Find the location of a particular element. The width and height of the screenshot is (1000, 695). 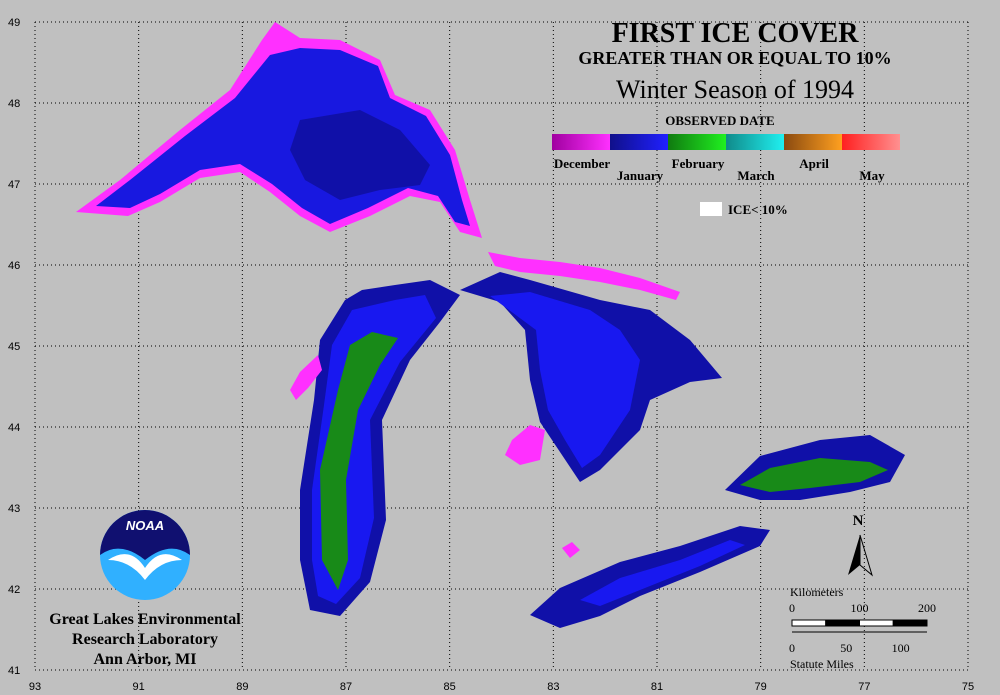

noaa-logo: NOAA is located at coordinates (145, 555).